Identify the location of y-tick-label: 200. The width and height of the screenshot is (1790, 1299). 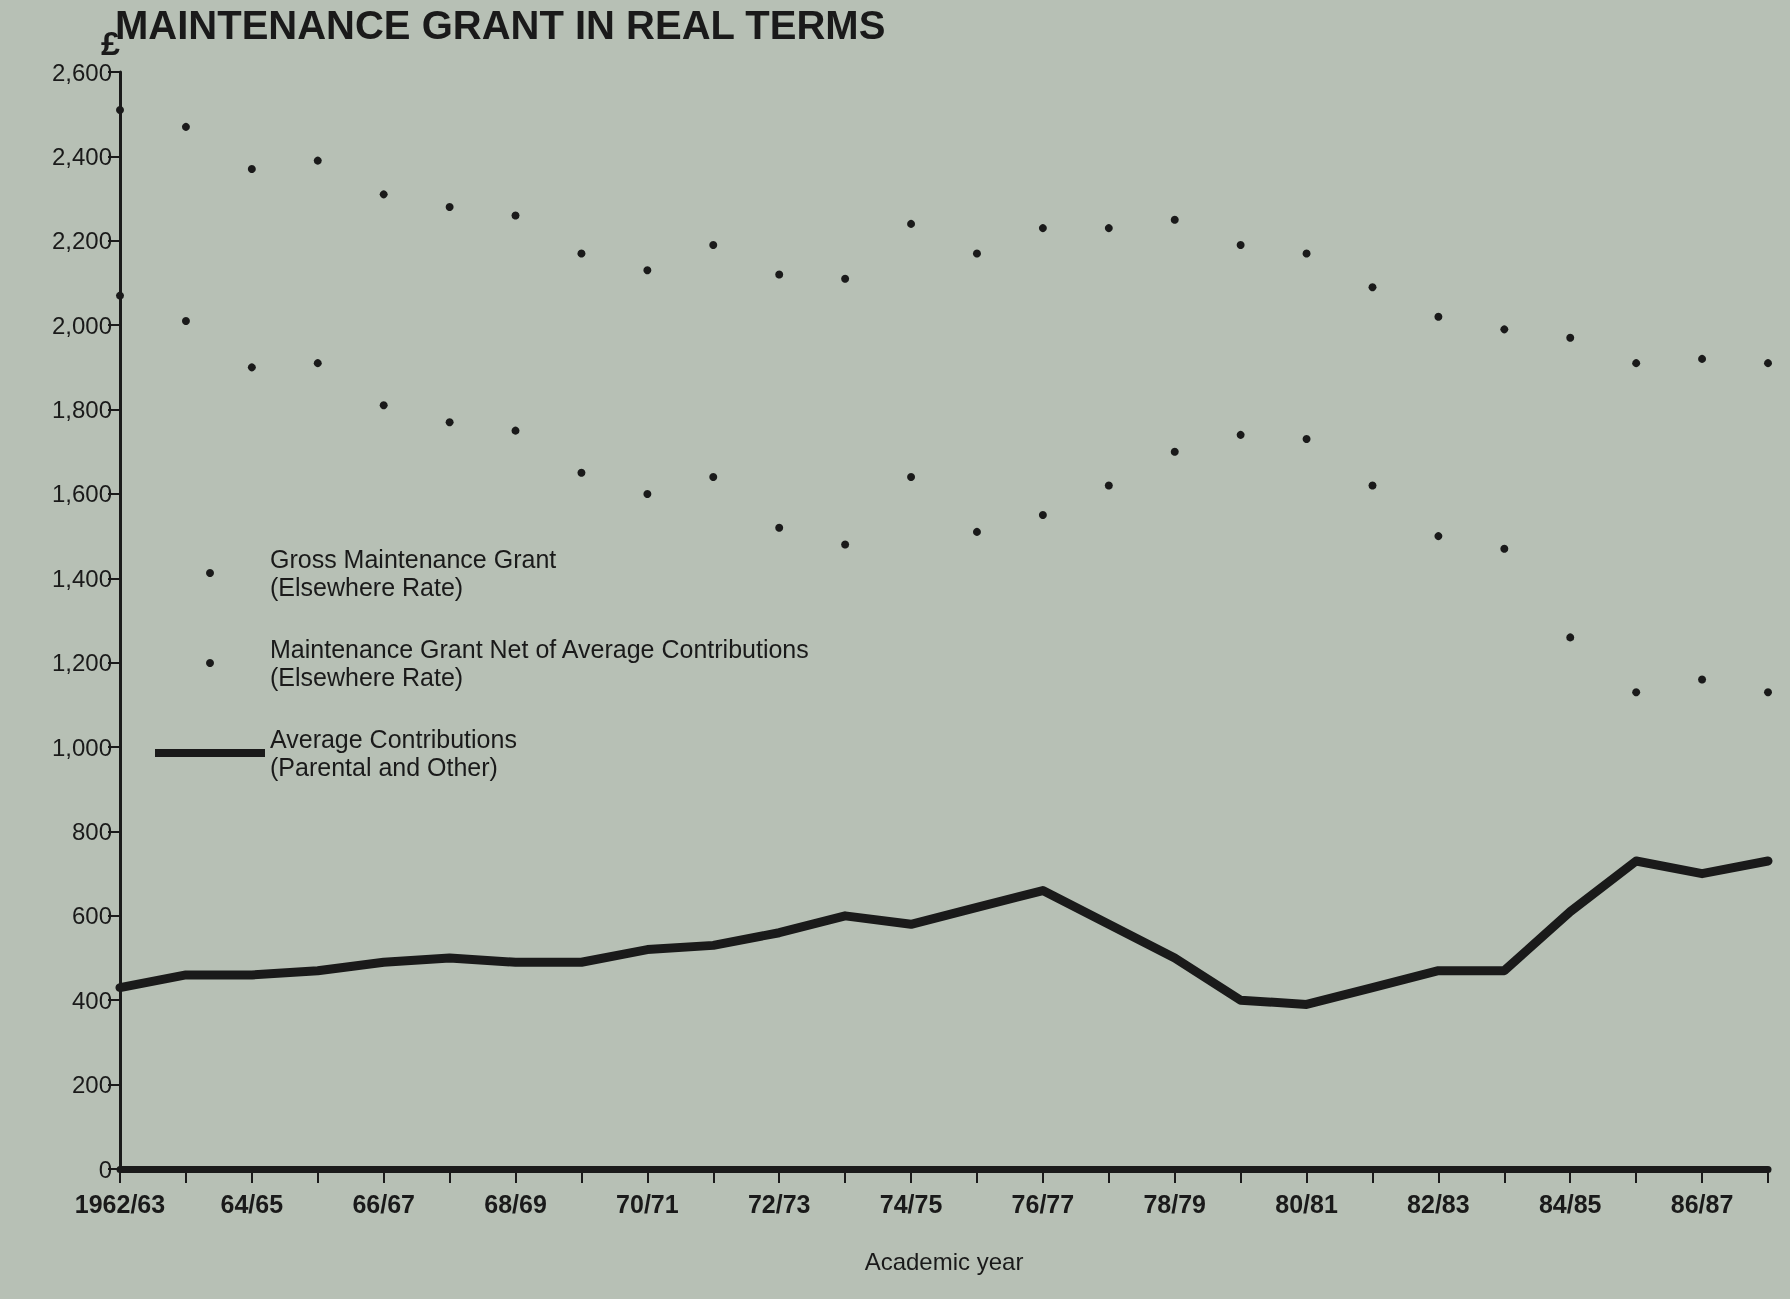
(91, 1085).